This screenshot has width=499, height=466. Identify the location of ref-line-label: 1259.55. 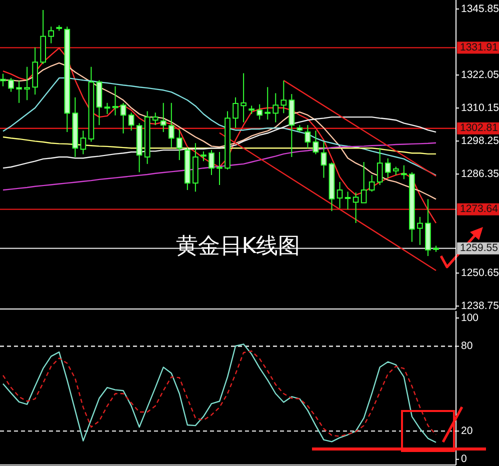
(479, 248).